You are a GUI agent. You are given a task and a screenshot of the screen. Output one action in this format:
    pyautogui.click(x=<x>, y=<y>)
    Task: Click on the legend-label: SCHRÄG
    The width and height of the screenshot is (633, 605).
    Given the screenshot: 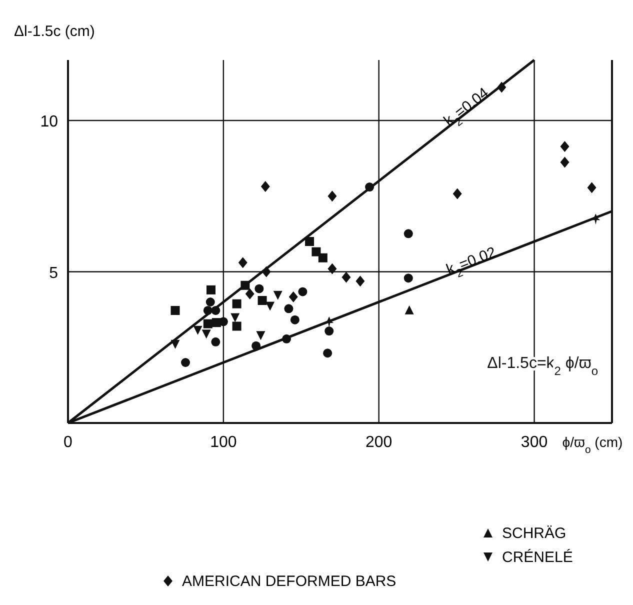 What is the action you would take?
    pyautogui.click(x=534, y=533)
    